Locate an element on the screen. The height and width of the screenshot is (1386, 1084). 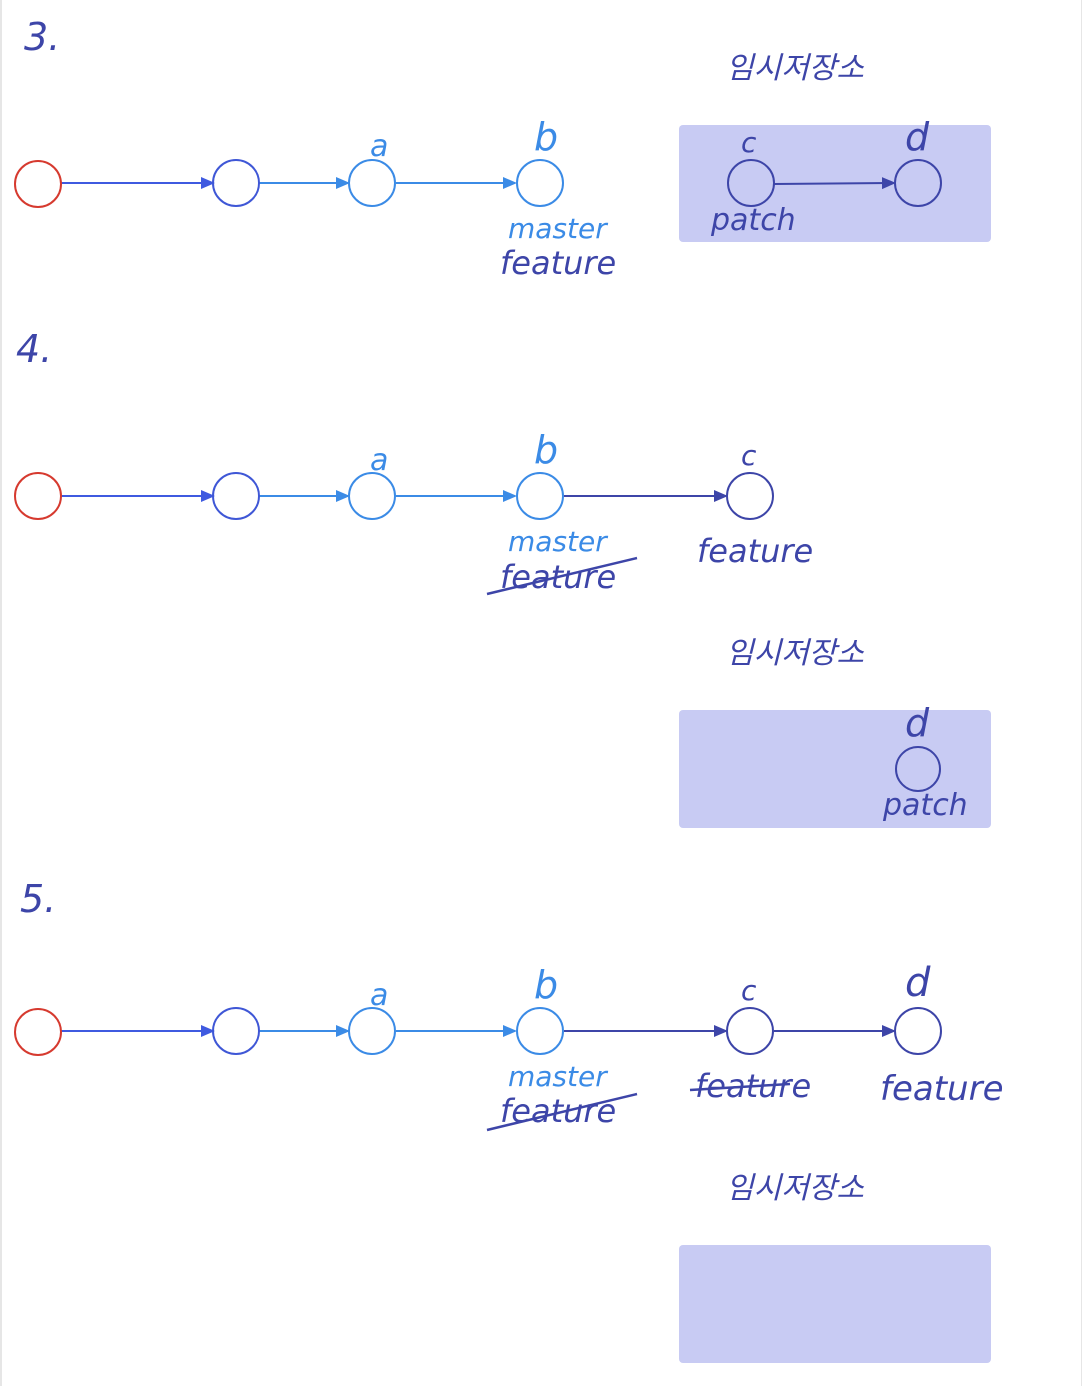
branch-label-feature-old-b: feature is located at coordinates (558, 1111).